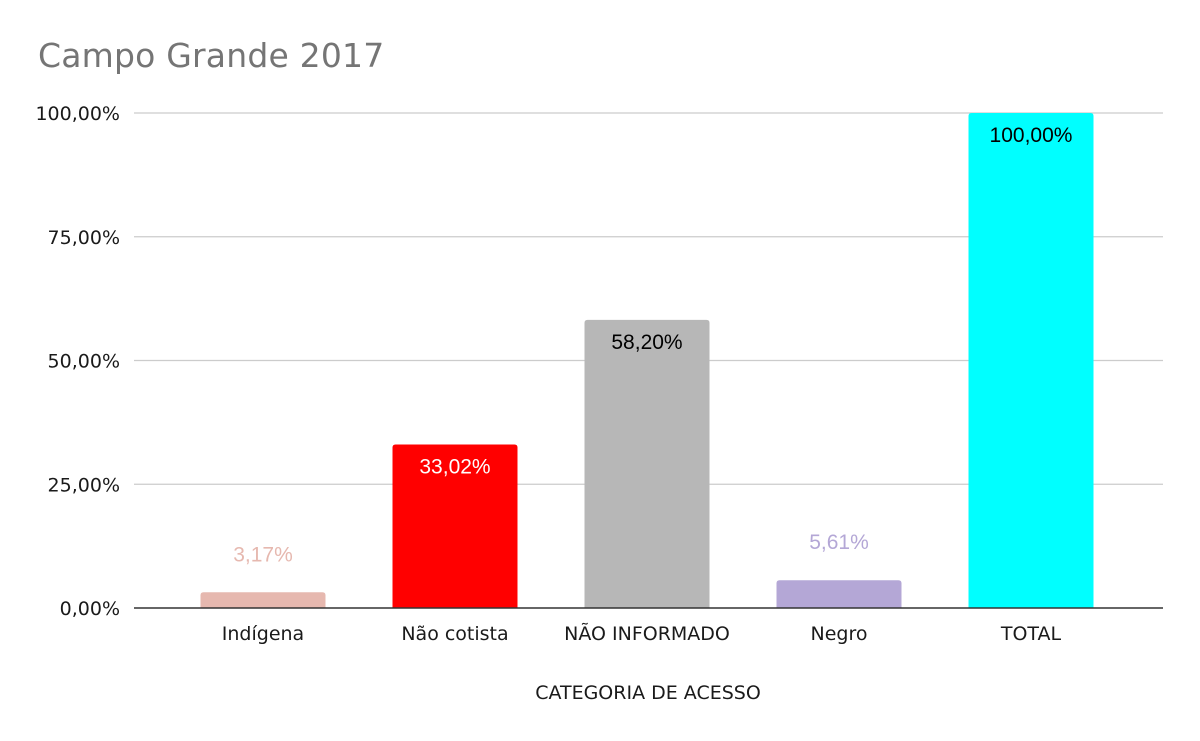 The image size is (1200, 741). Describe the element at coordinates (84, 238) in the screenshot. I see `y-tick-label: 75,00%` at that location.